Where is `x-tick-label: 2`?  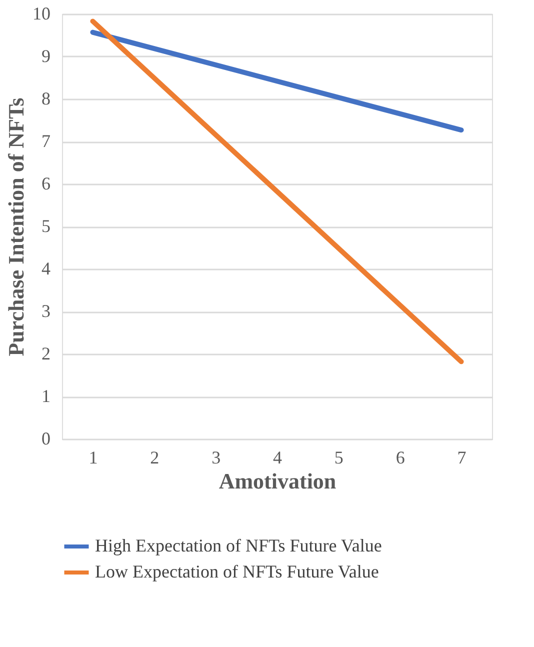
x-tick-label: 2 is located at coordinates (155, 458).